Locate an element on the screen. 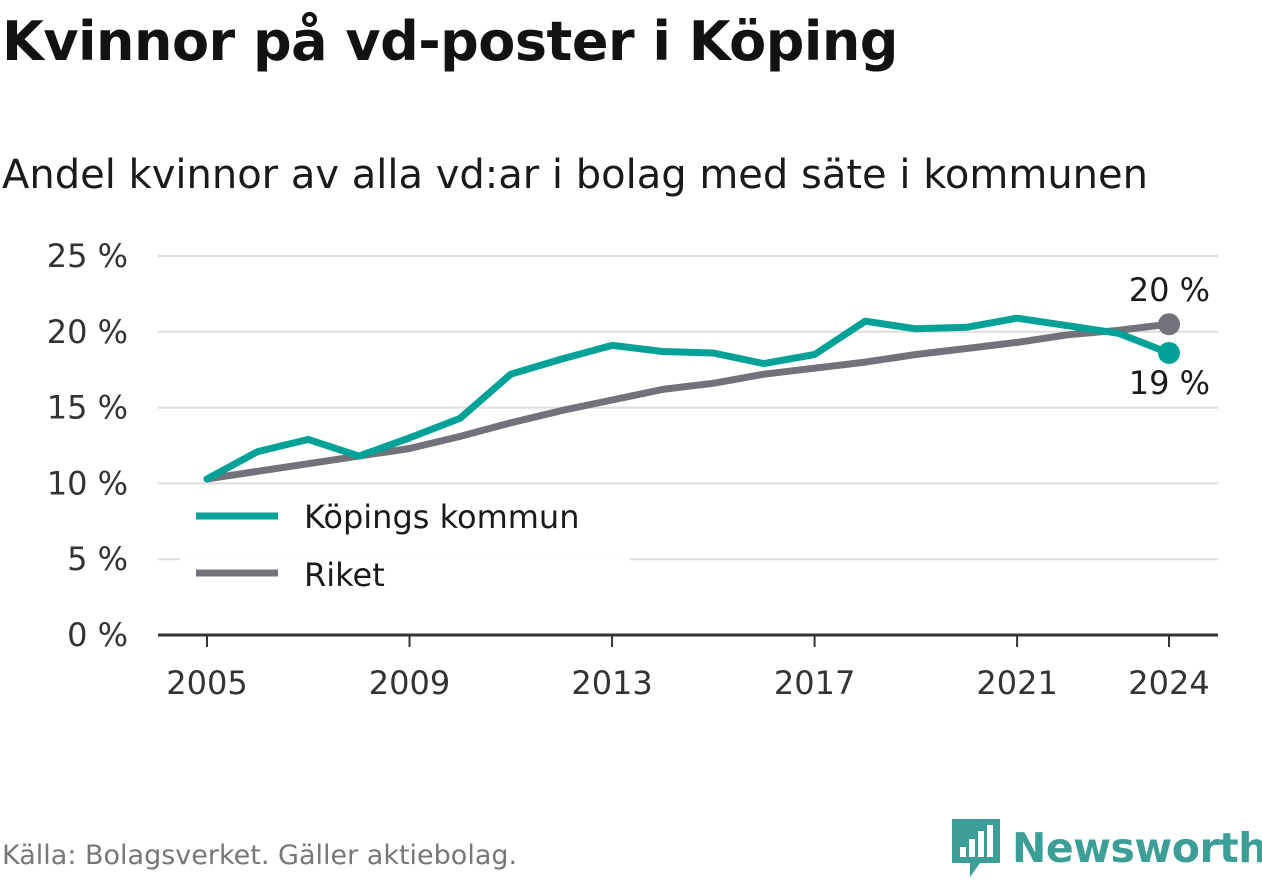 The height and width of the screenshot is (880, 1262). end-point-riket is located at coordinates (1169, 324).